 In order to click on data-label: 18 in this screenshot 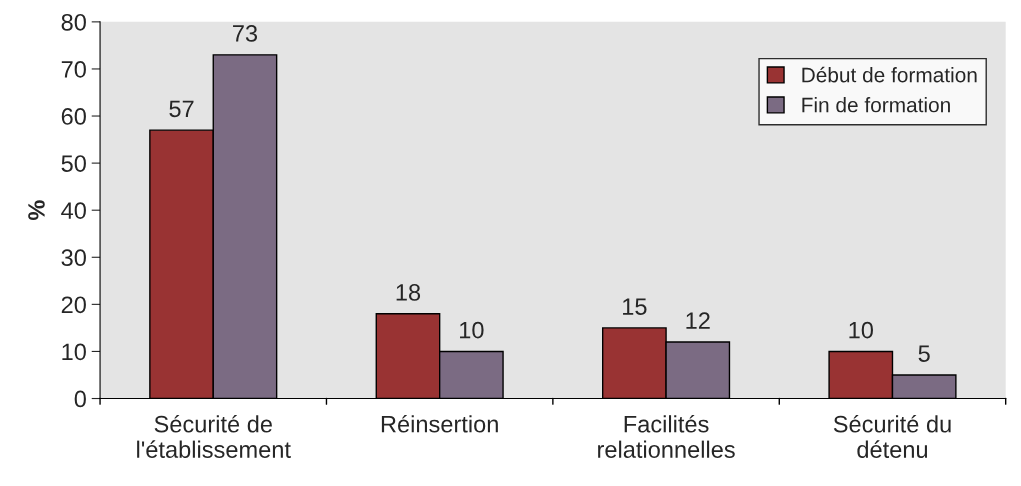, I will do `click(408, 292)`.